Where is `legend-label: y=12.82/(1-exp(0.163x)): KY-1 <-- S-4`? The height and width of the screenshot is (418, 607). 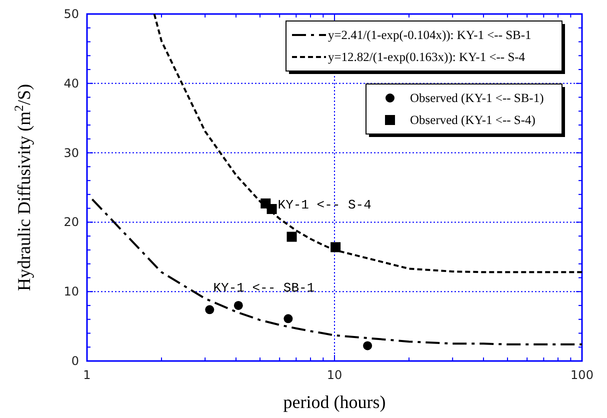
legend-label: y=12.82/(1-exp(0.163x)): KY-1 <-- S-4 is located at coordinates (427, 57).